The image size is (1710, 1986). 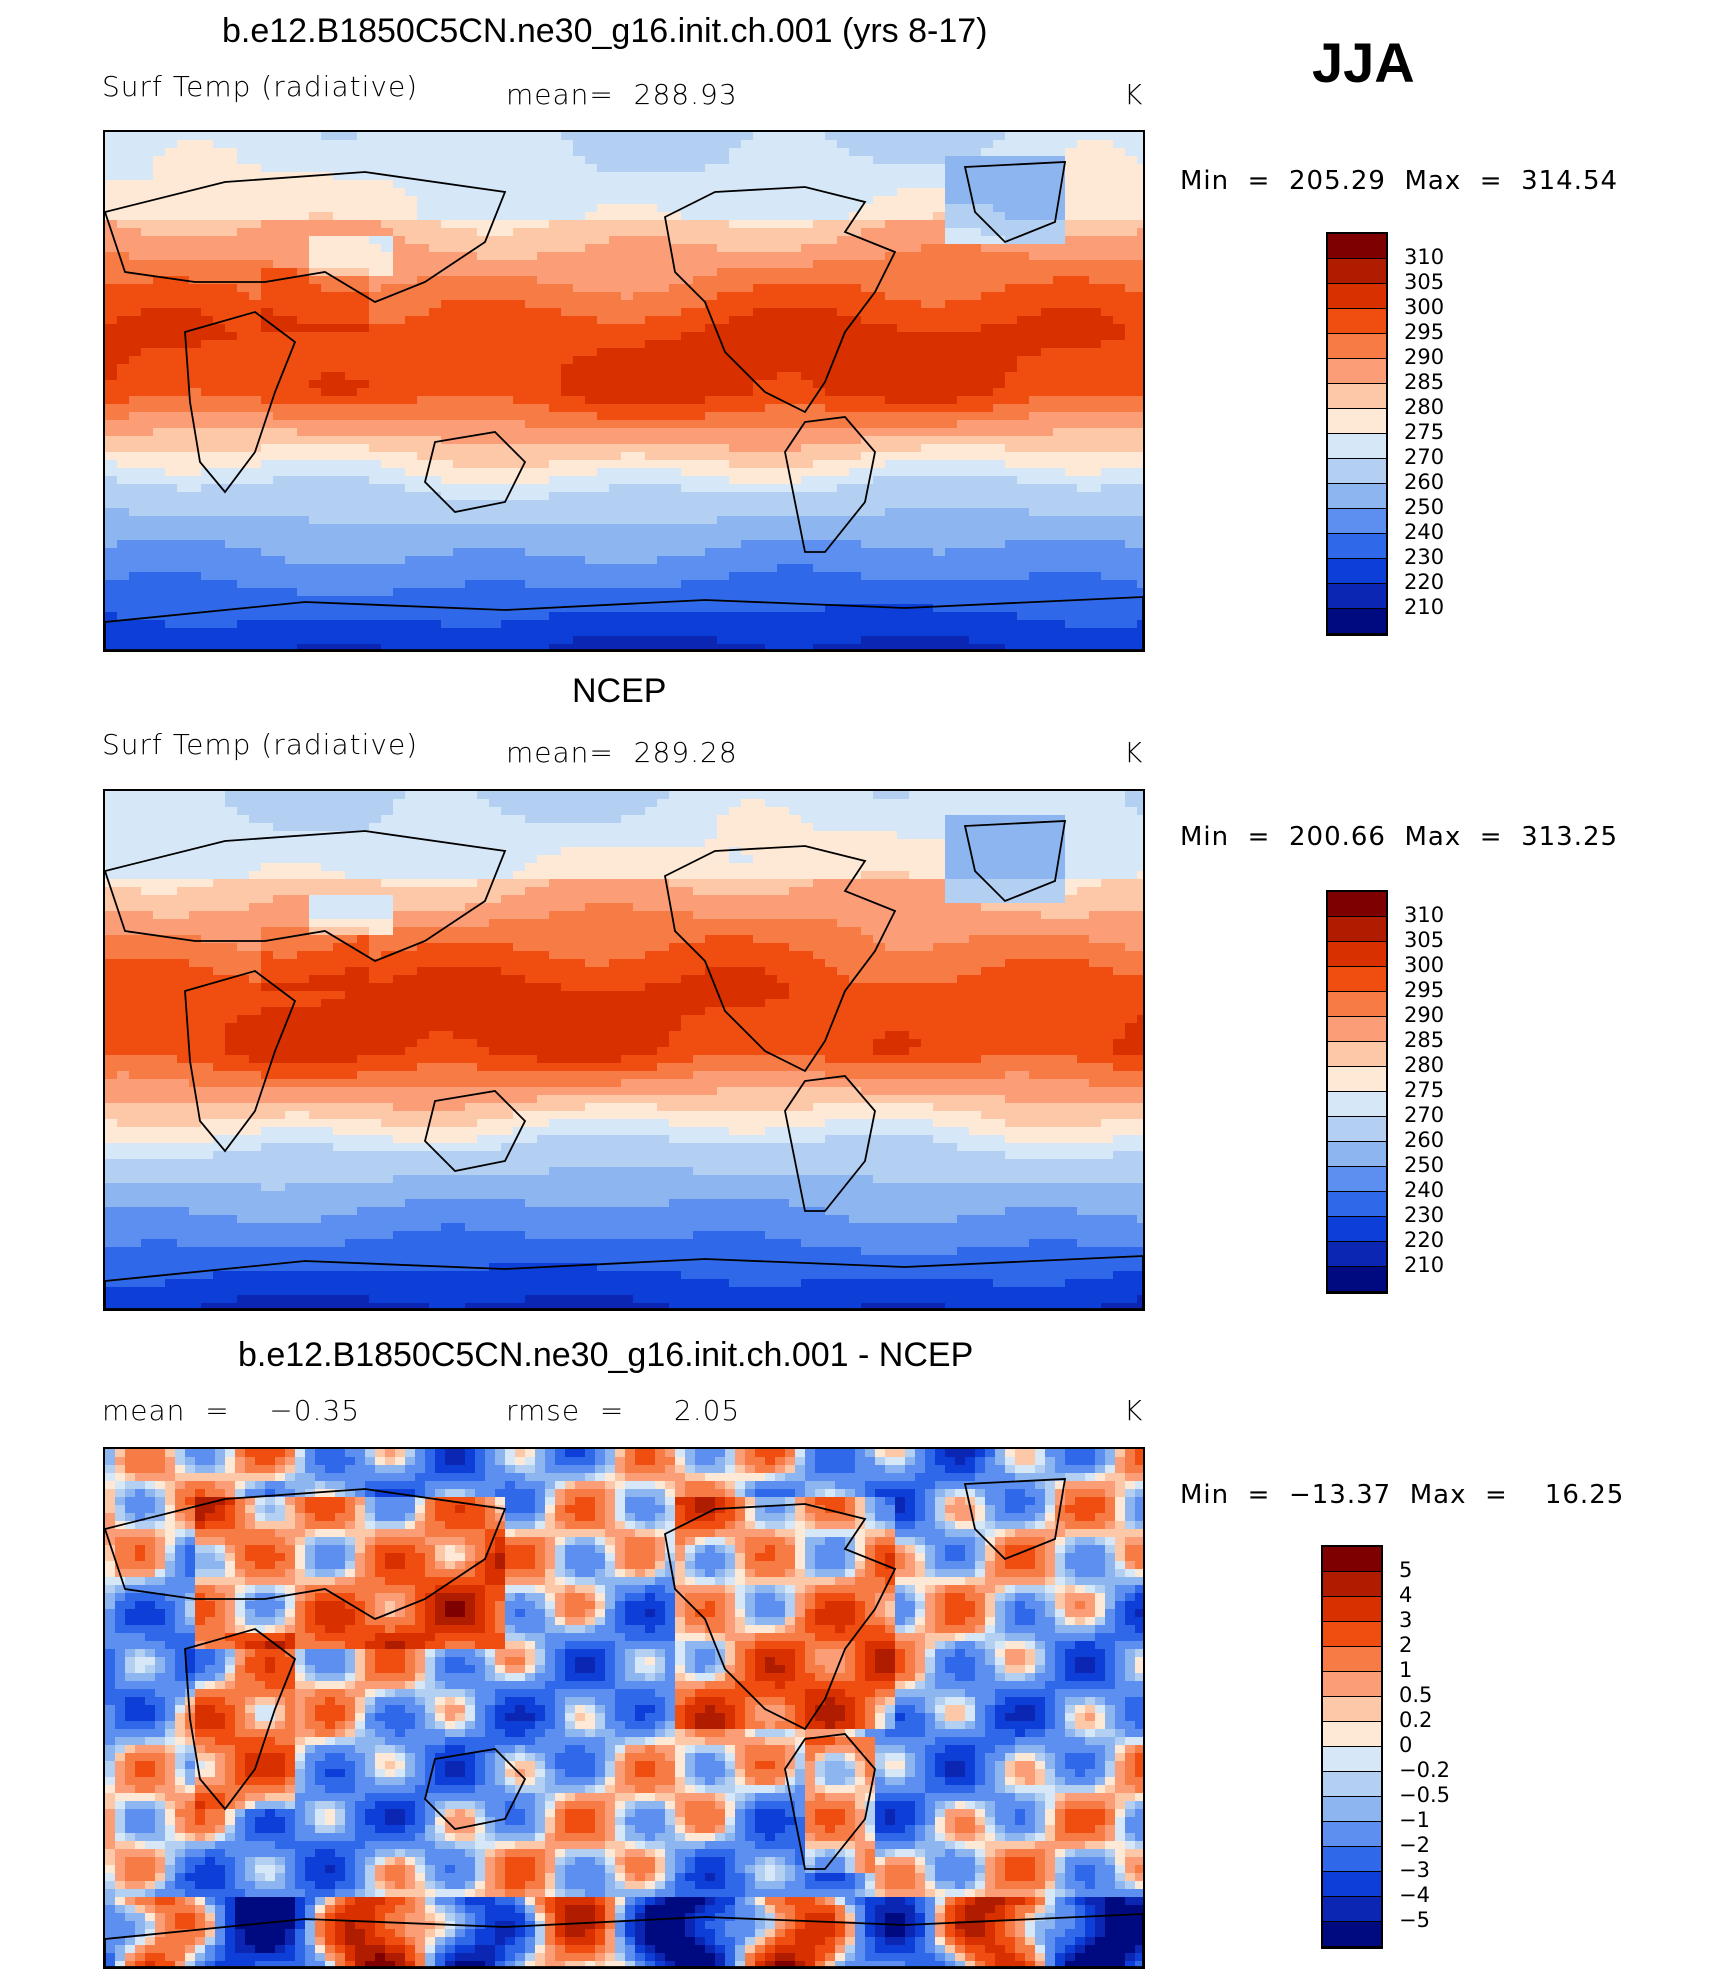 What do you see at coordinates (1416, 1695) in the screenshot?
I see `colorbar-tick-label: 0.5` at bounding box center [1416, 1695].